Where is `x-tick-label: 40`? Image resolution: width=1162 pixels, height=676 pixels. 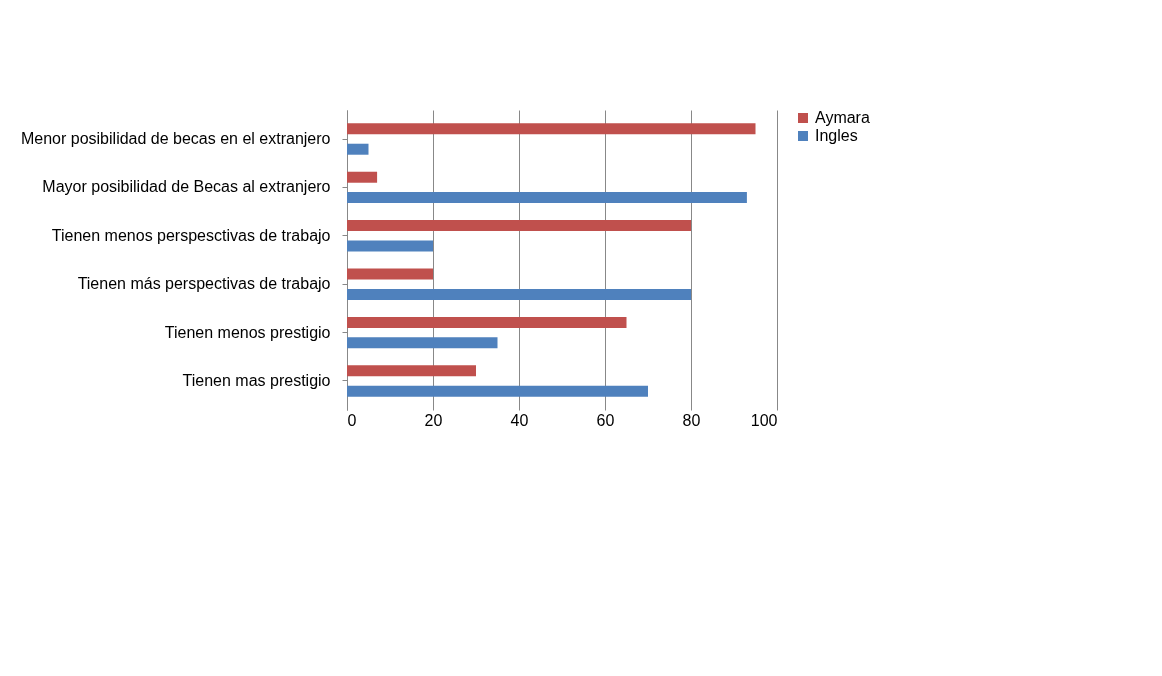 x-tick-label: 40 is located at coordinates (519, 420).